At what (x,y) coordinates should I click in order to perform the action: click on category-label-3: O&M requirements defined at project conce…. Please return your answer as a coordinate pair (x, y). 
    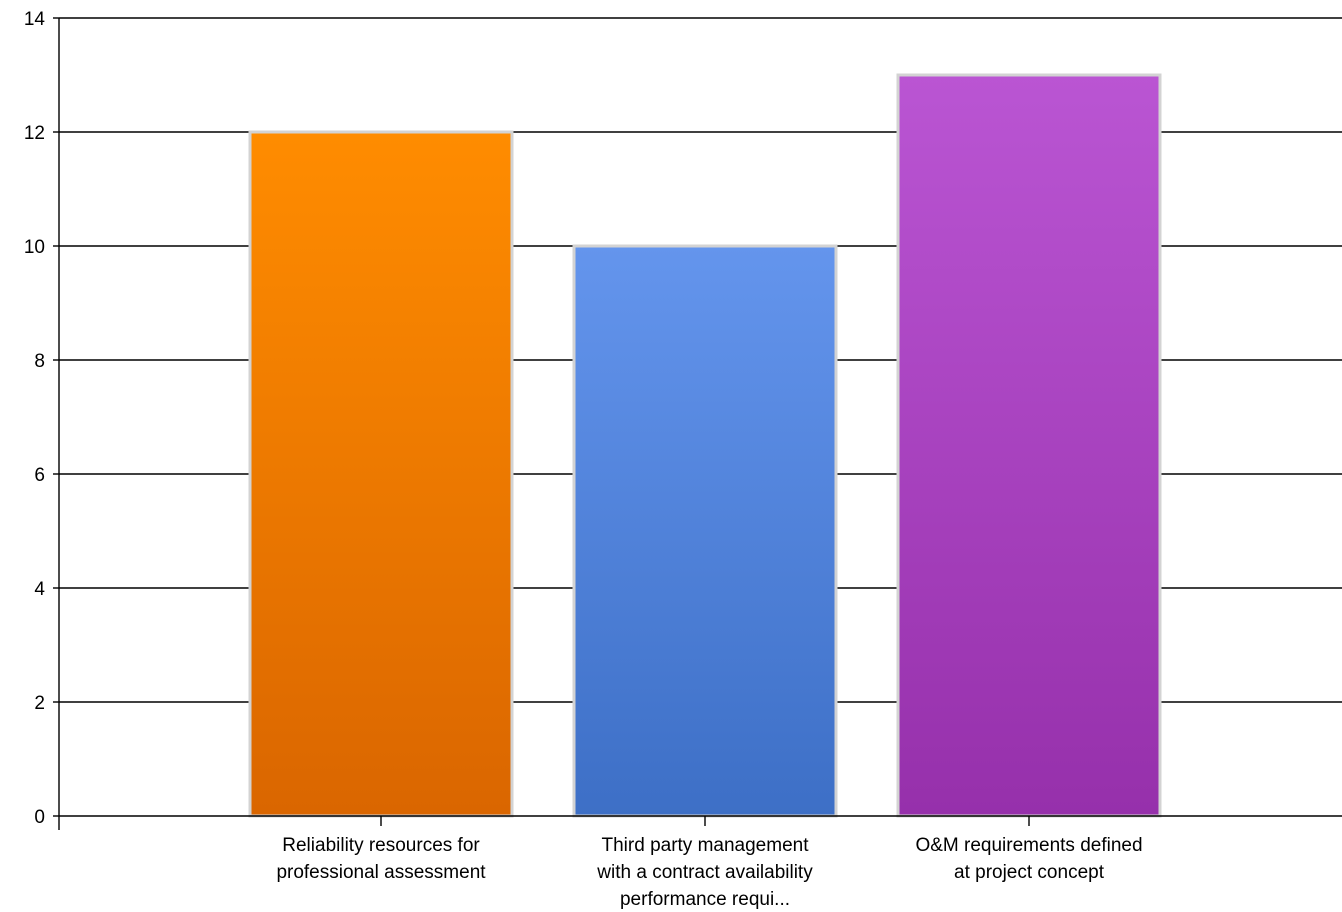
    Looking at the image, I should click on (1028, 859).